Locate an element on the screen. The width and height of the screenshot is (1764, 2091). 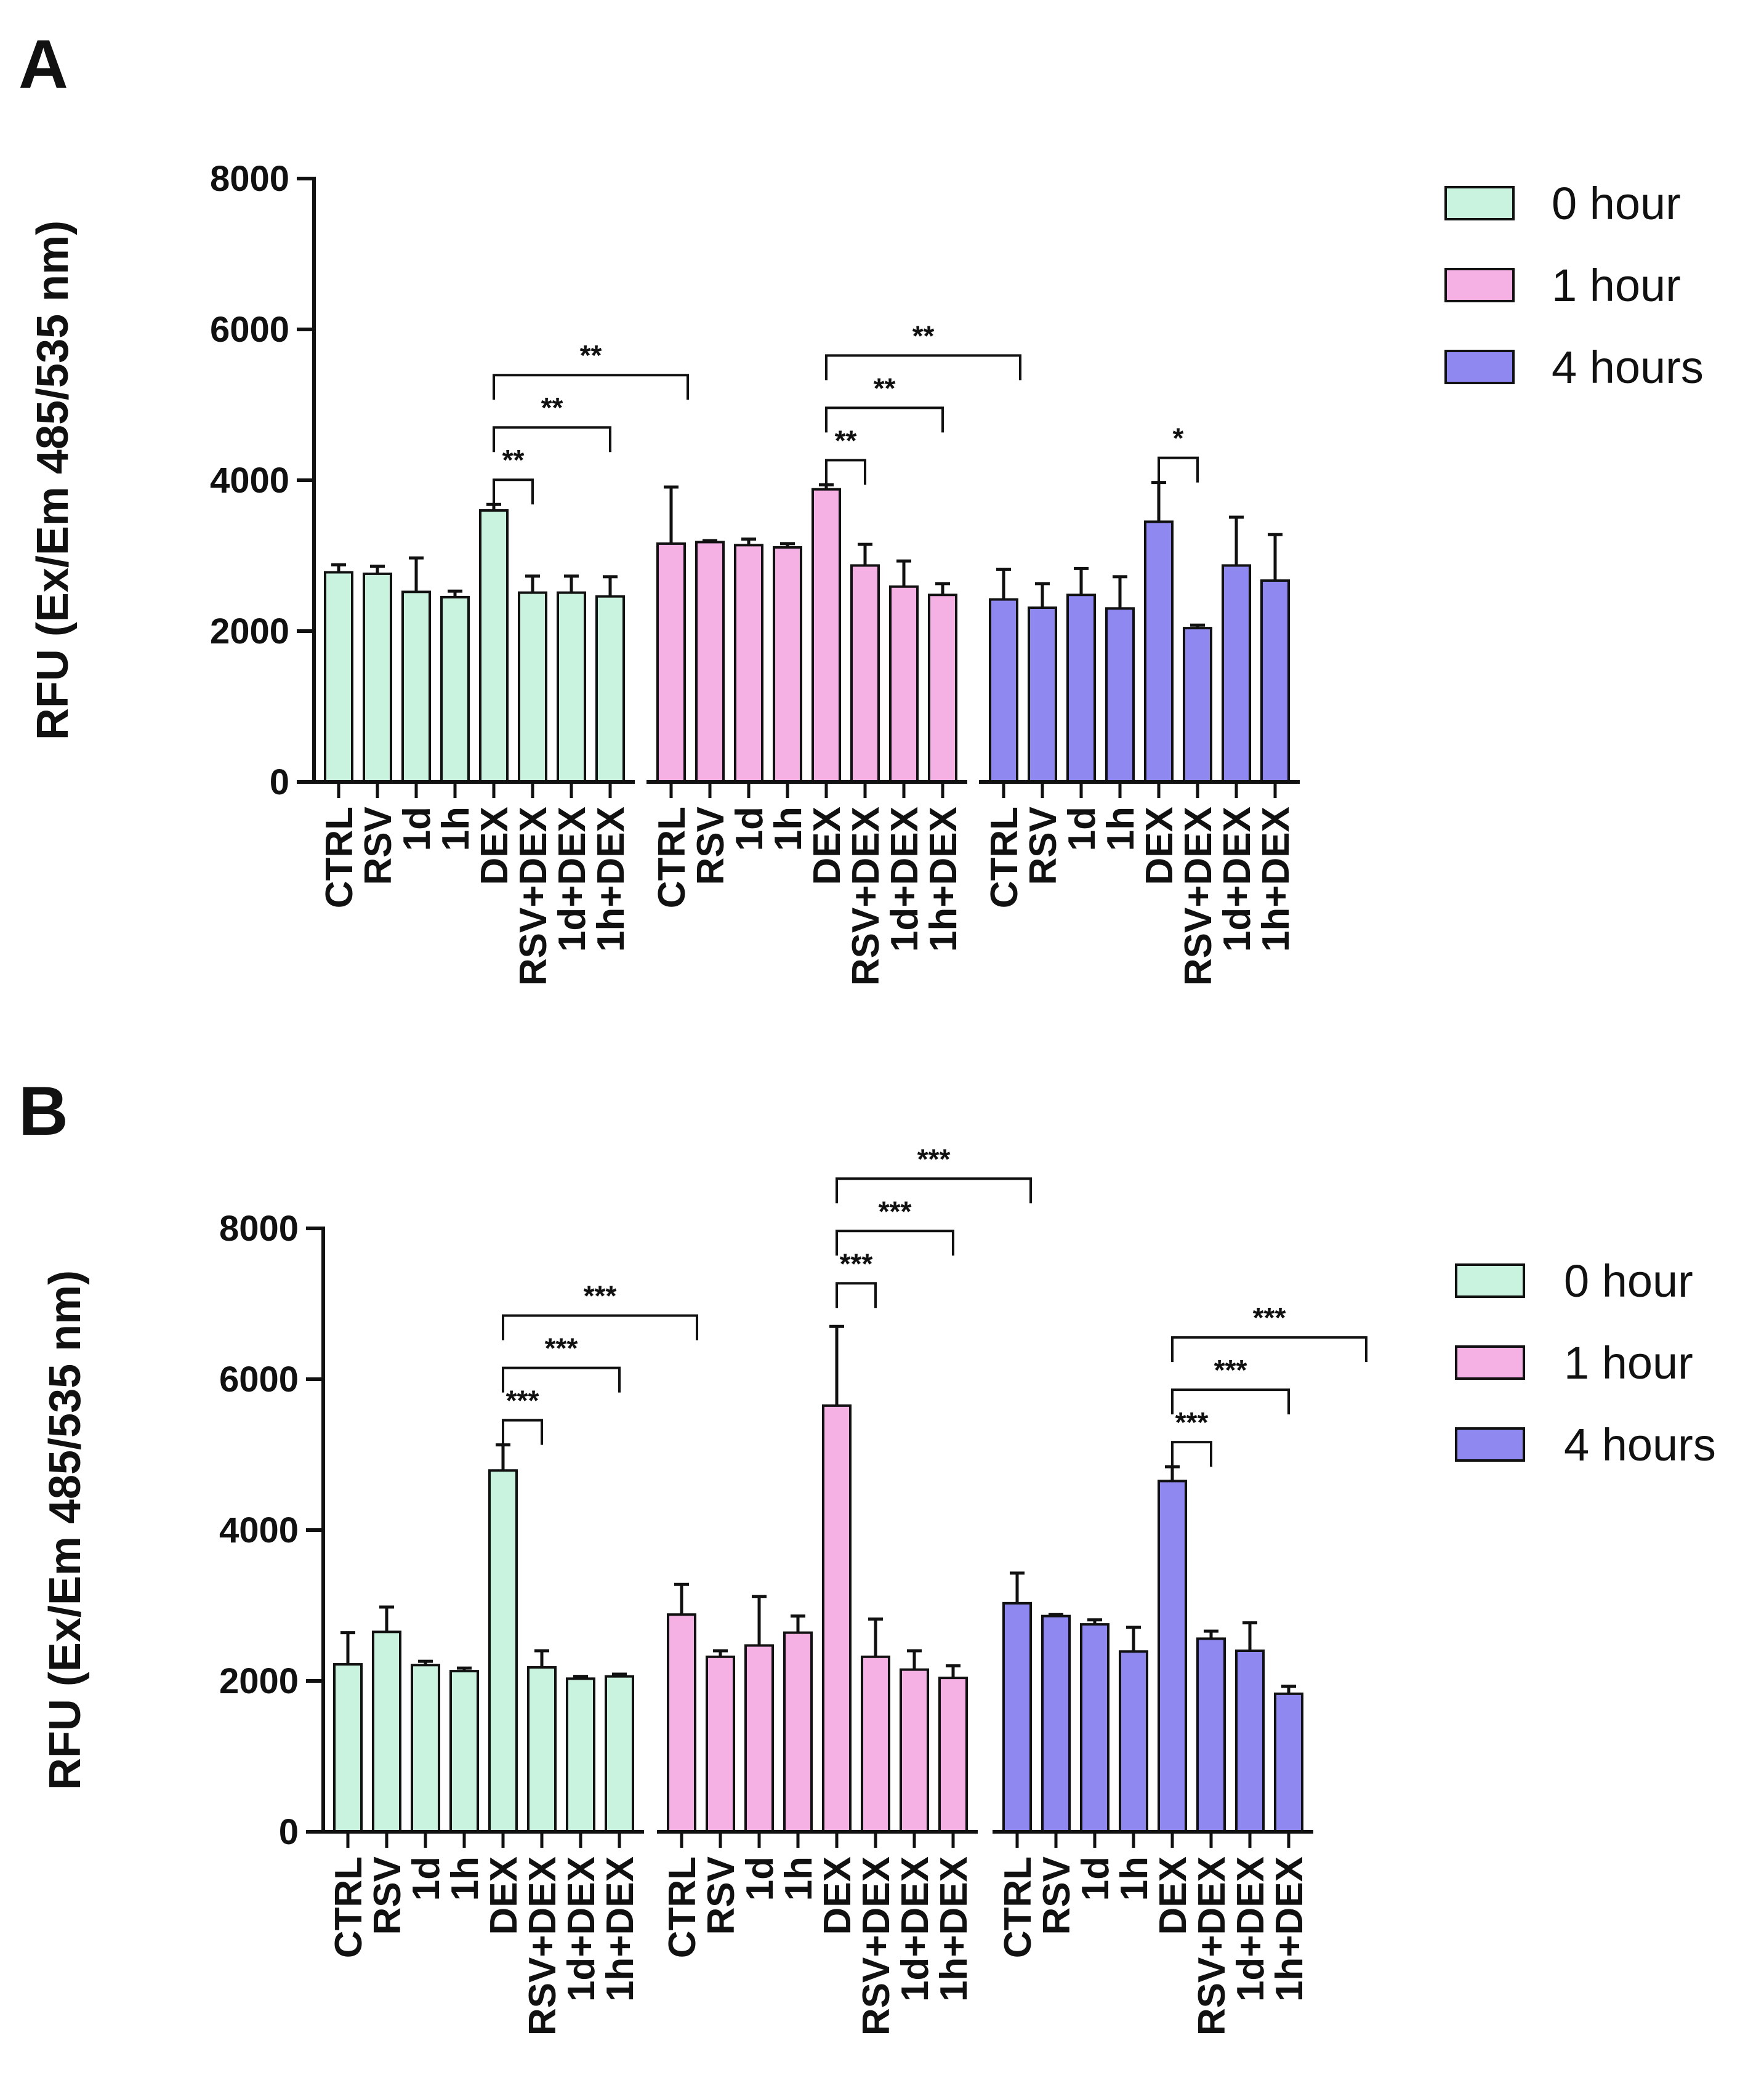
y-tick-label: 8000 is located at coordinates (259, 1229).